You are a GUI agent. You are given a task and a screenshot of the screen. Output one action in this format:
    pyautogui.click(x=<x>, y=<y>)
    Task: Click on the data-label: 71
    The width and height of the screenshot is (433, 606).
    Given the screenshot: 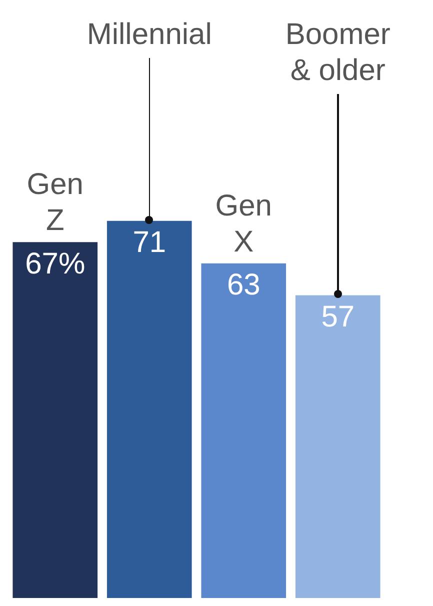 What is the action you would take?
    pyautogui.click(x=149, y=243)
    